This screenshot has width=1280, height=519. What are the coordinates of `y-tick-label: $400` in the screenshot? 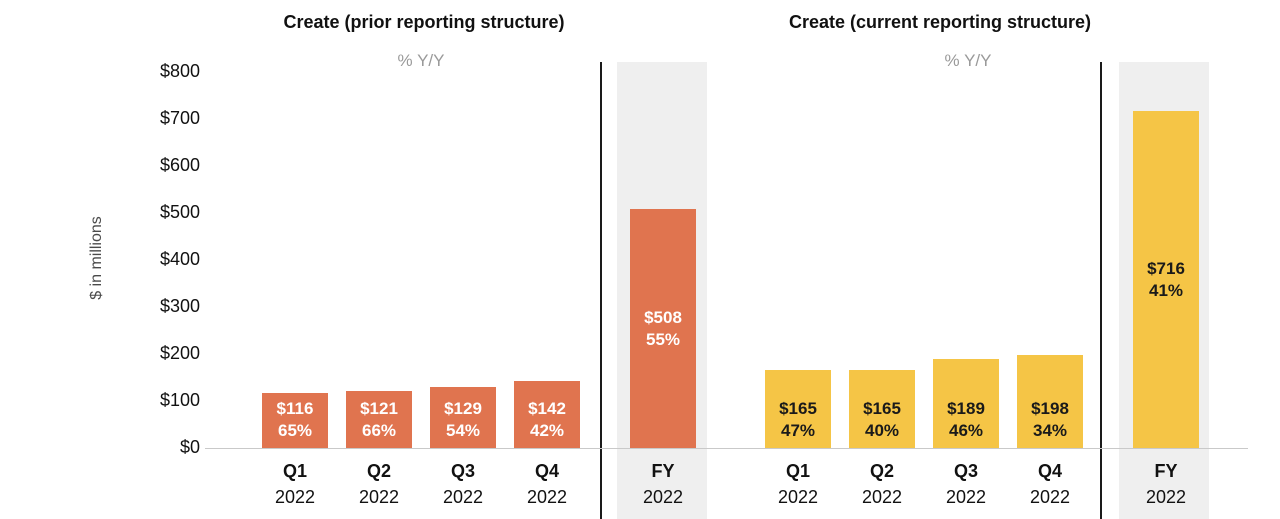 It's located at (179, 259).